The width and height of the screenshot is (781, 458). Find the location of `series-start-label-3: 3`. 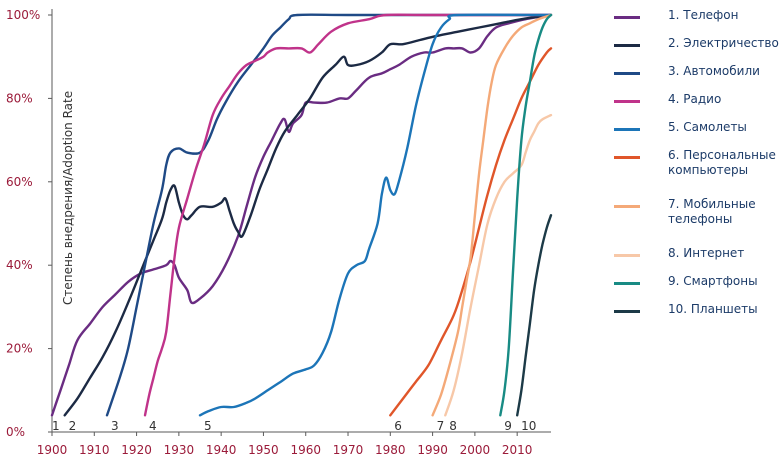

series-start-label-3: 3 is located at coordinates (115, 426).